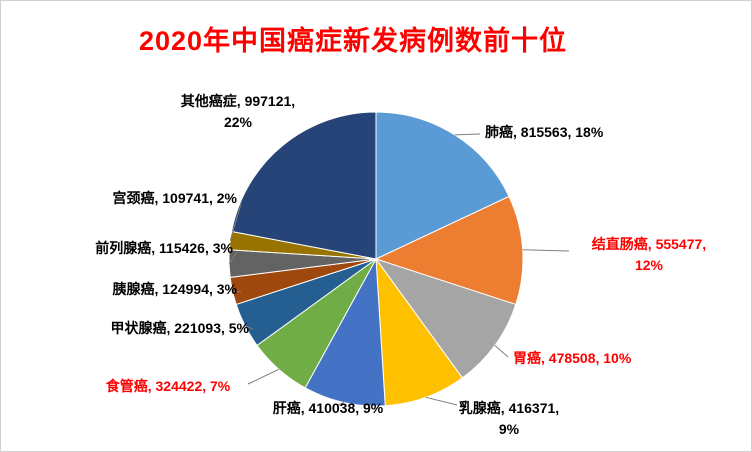 This screenshot has width=752, height=452. What do you see at coordinates (328, 408) in the screenshot?
I see `slice-label: 肝癌, 410038, 9%` at bounding box center [328, 408].